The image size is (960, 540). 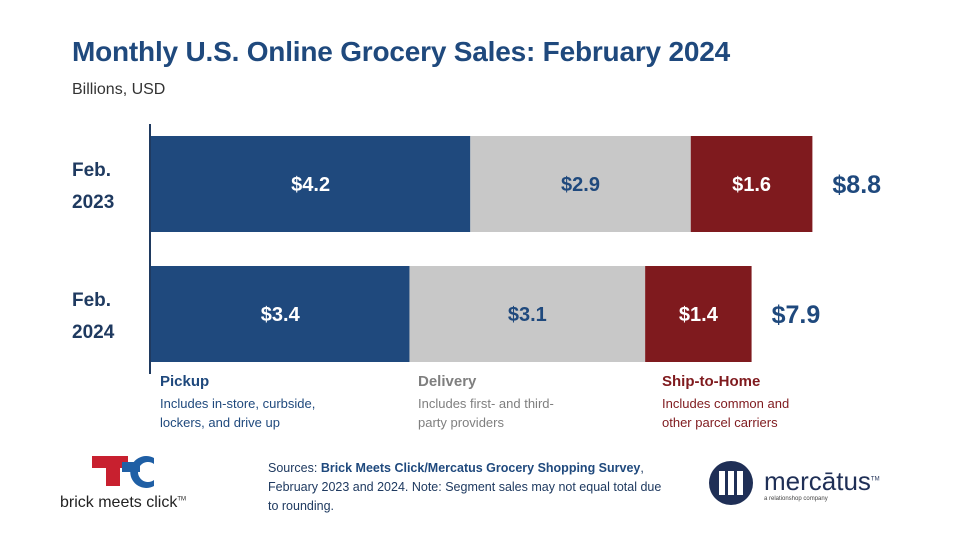 I want to click on mercatus-tagline: a relationshop company, so click(x=796, y=499).